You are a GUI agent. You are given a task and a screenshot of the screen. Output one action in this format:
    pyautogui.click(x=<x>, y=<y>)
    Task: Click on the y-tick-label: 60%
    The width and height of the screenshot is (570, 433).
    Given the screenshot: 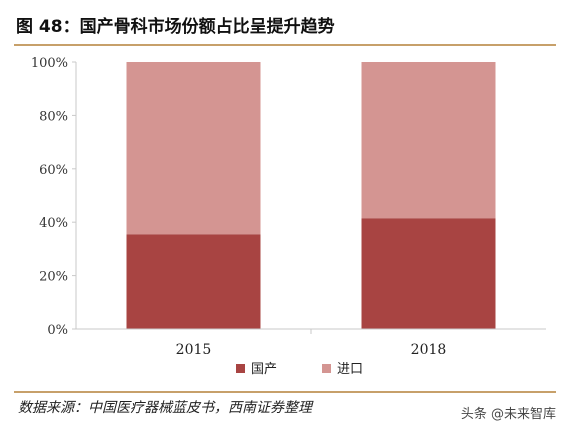 What is the action you would take?
    pyautogui.click(x=53, y=170)
    